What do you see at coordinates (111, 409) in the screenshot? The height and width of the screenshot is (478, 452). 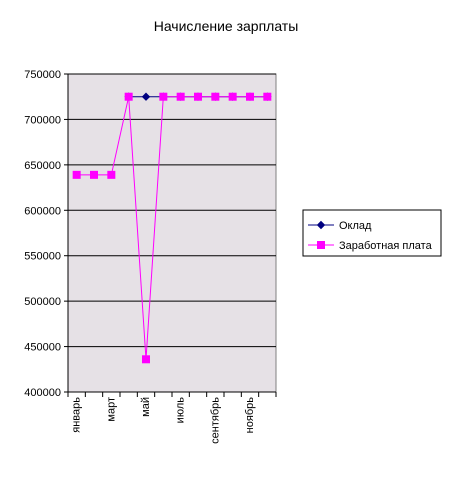 I see `x-tick-label: март` at bounding box center [111, 409].